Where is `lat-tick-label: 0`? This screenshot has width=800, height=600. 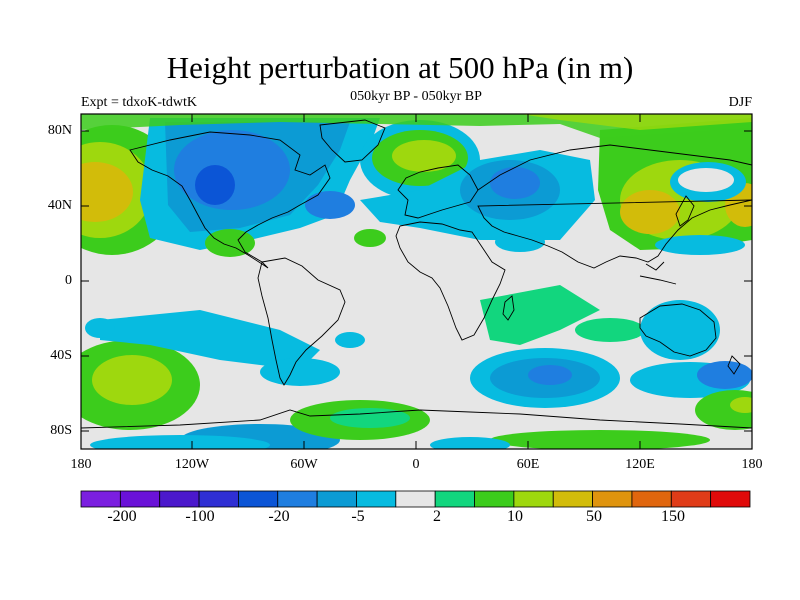
lat-tick-label: 0 is located at coordinates (68, 280).